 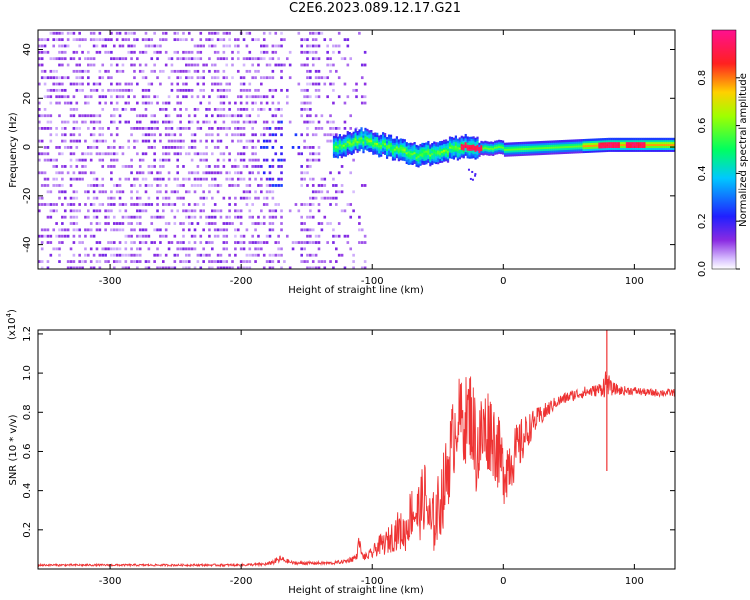 What do you see at coordinates (13, 449) in the screenshot?
I see `snr-y-label: SNR (10 * v/v)` at bounding box center [13, 449].